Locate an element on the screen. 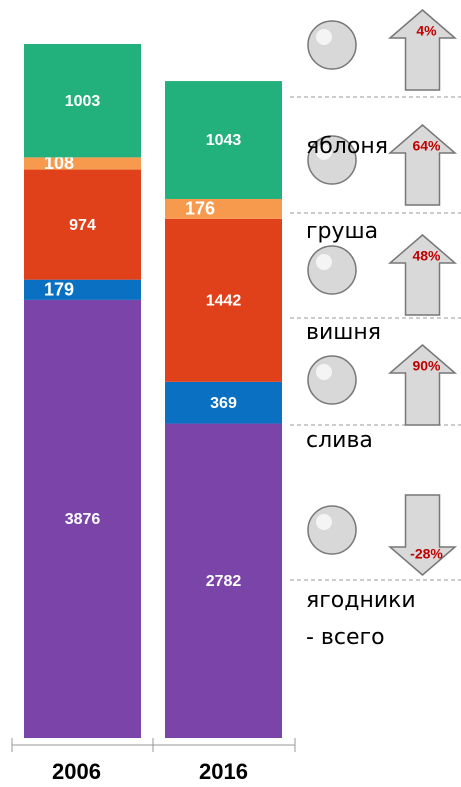 This screenshot has height=787, width=461. value-label: 1003 is located at coordinates (83, 101).